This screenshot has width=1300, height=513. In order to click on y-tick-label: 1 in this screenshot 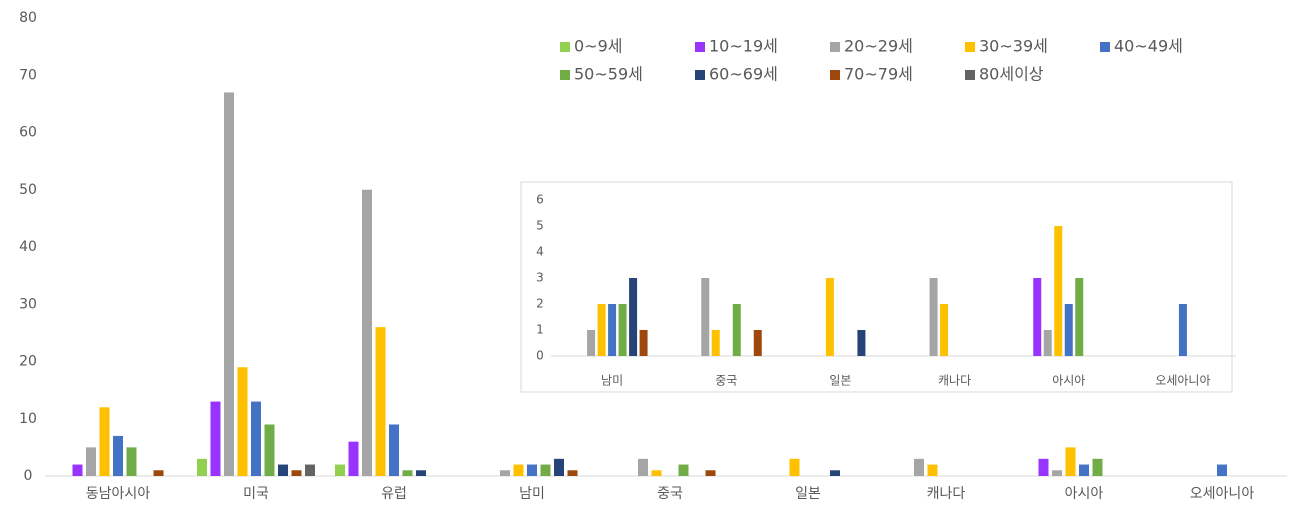, I will do `click(540, 330)`.